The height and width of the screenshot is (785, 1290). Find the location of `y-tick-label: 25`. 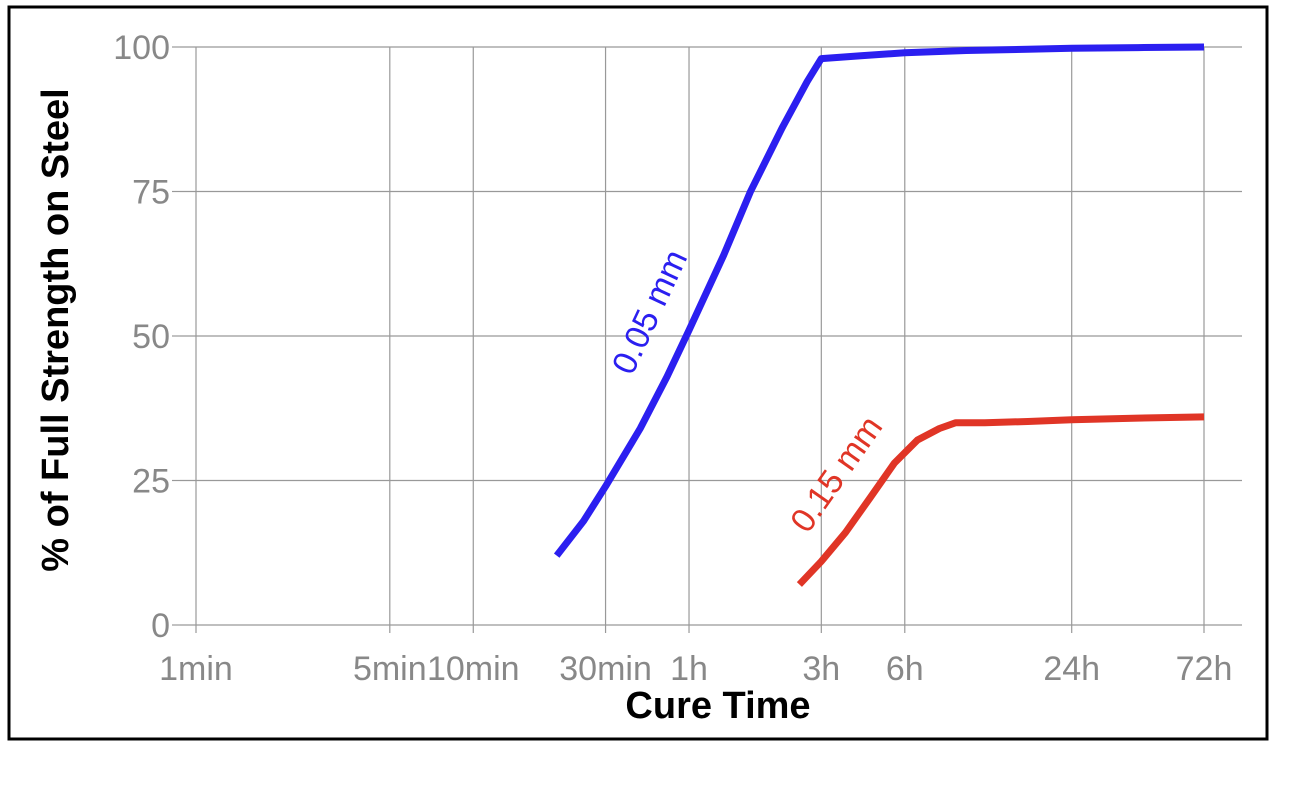

y-tick-label: 25 is located at coordinates (151, 482).